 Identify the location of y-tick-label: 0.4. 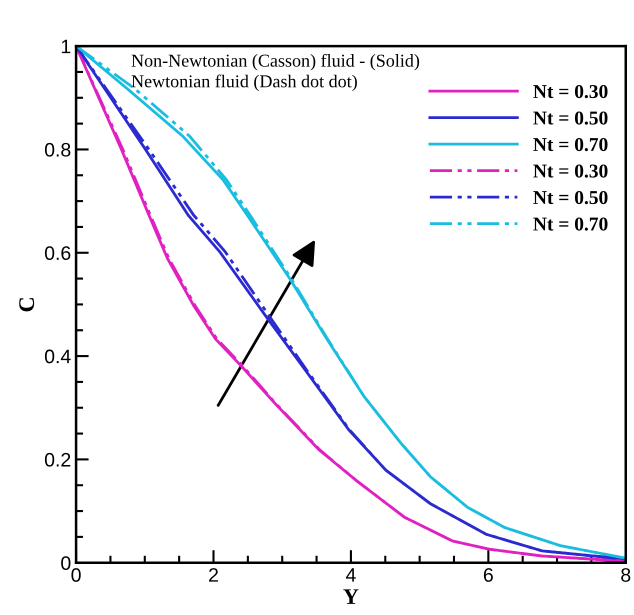
(57, 357).